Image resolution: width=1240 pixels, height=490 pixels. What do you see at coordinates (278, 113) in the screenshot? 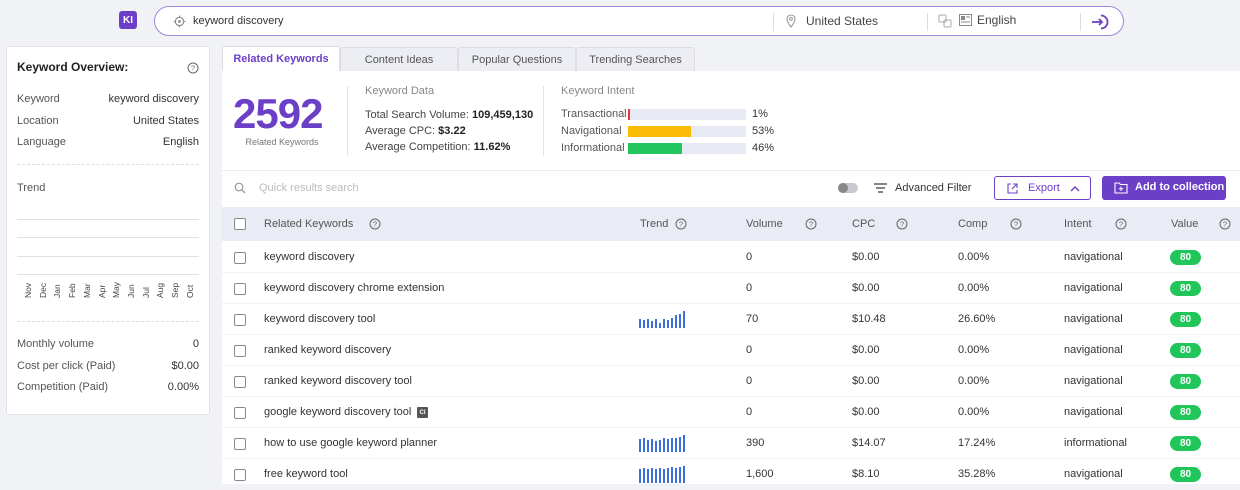
I see `related-keywords-count: 2592` at bounding box center [278, 113].